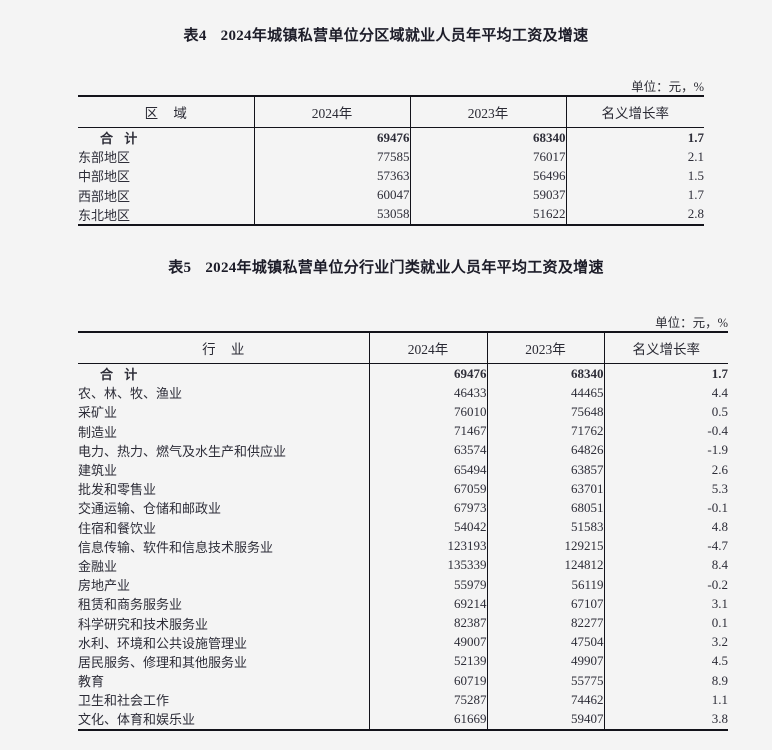 The height and width of the screenshot is (750, 772). Describe the element at coordinates (427, 431) in the screenshot. I see `row-value-2024: 71467` at that location.